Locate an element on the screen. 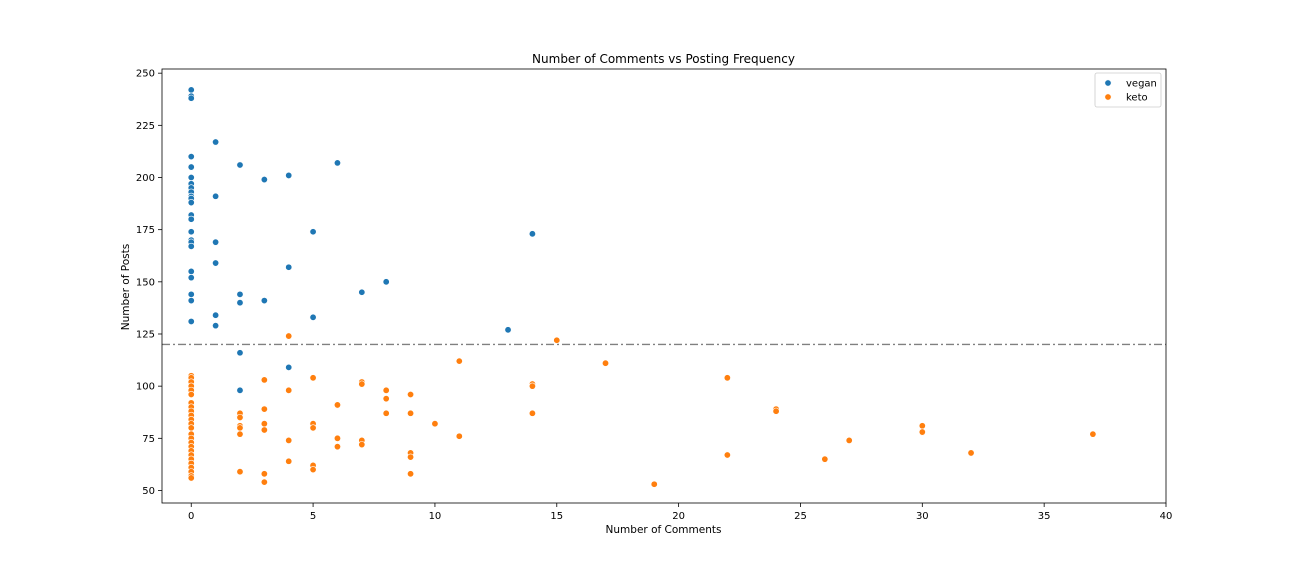  y-tick-label: 150 is located at coordinates (145, 282).